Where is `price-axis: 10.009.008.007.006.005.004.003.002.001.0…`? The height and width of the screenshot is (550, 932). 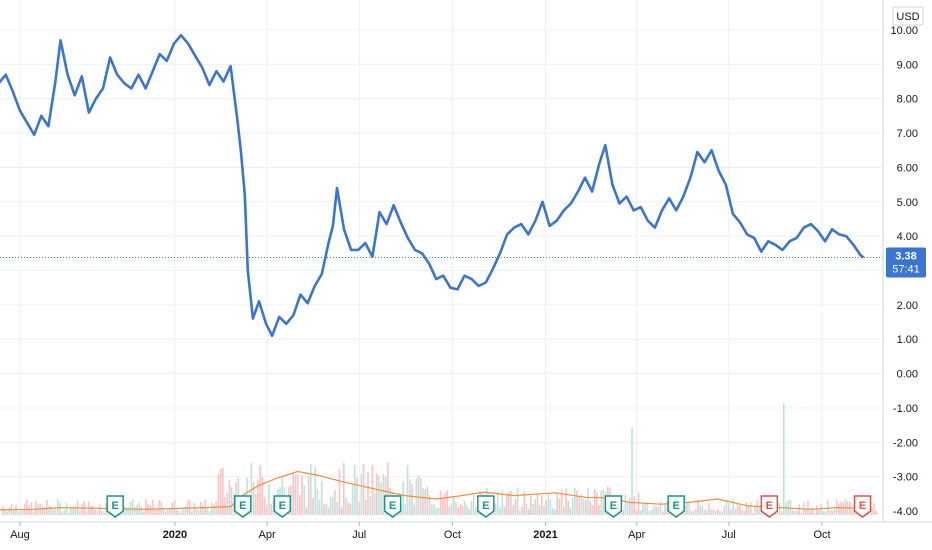 price-axis: 10.009.008.007.006.005.004.003.002.001.0… is located at coordinates (900, 261).